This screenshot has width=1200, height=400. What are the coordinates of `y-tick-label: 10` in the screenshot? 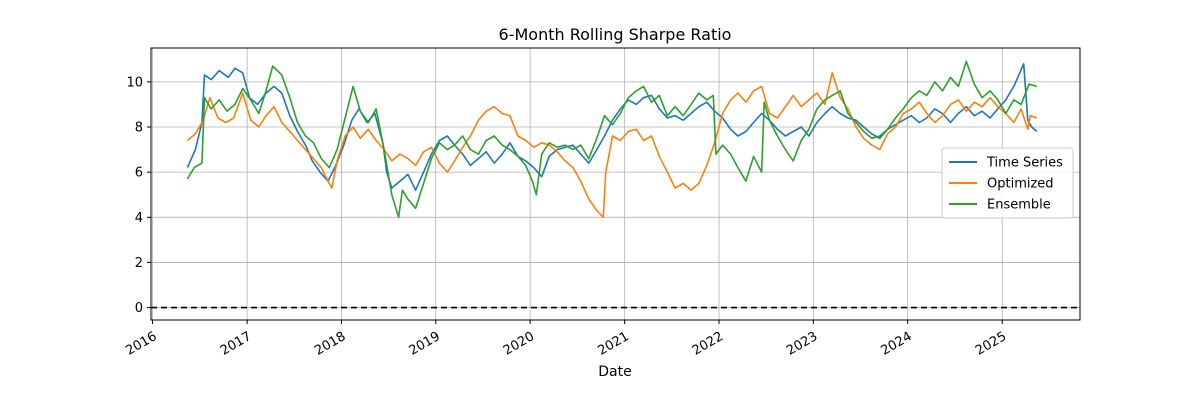 It's located at (134, 82).